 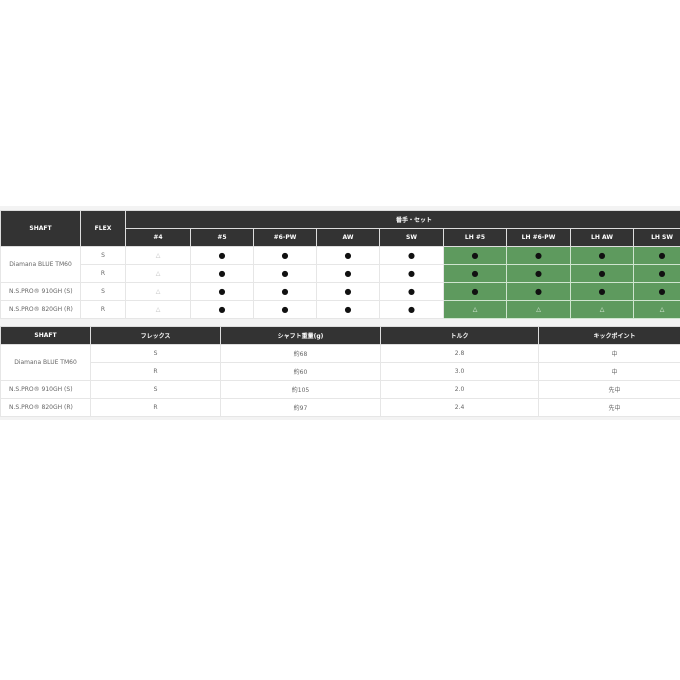 What do you see at coordinates (656, 237) in the screenshot?
I see `column-header: LH SW` at bounding box center [656, 237].